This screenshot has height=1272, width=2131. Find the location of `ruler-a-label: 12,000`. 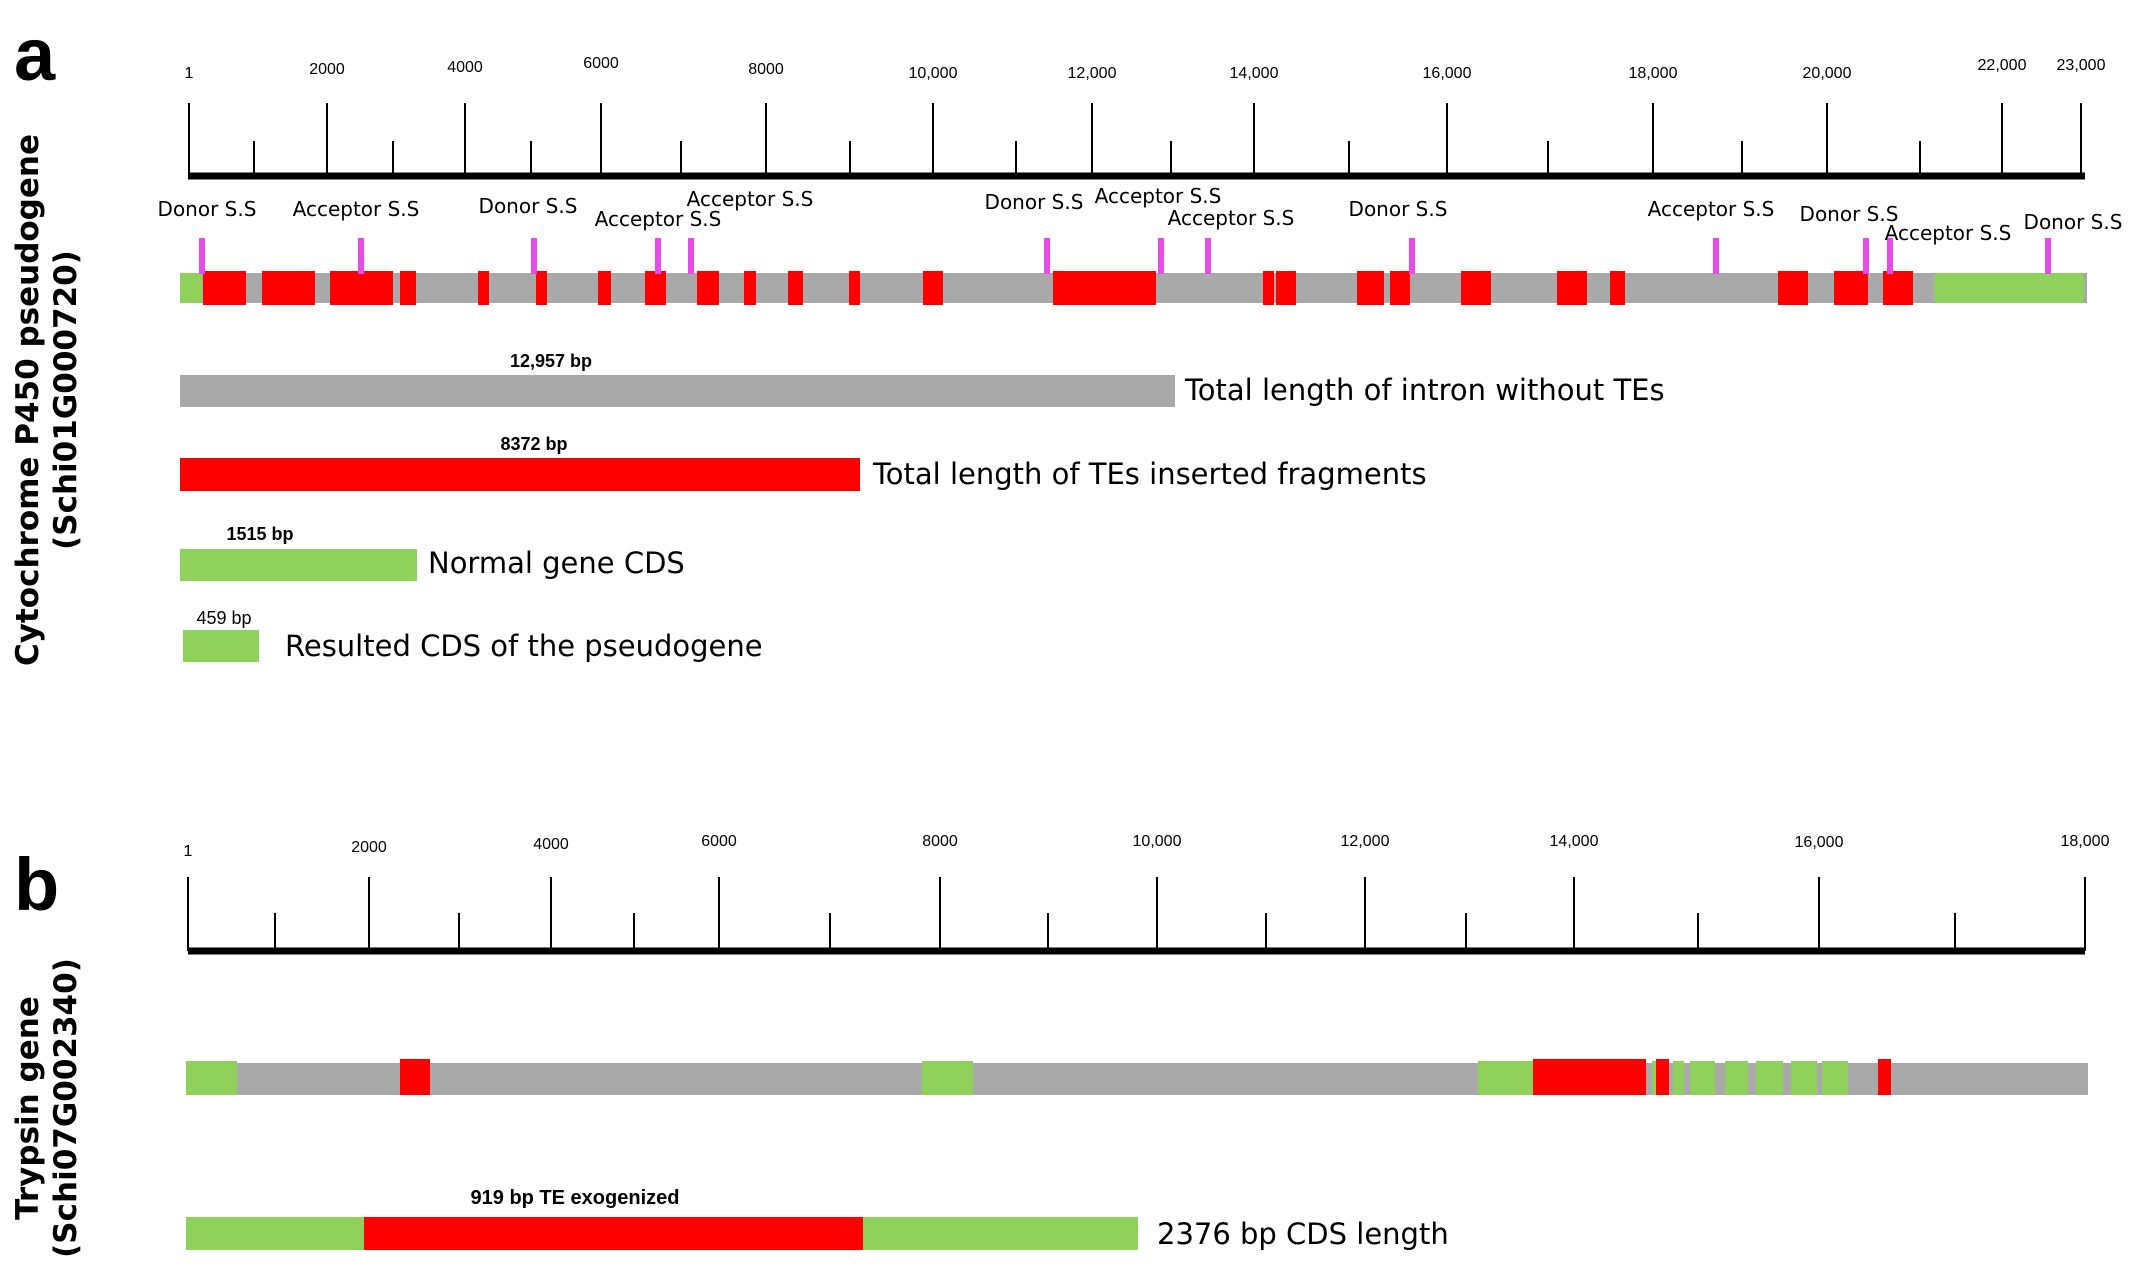

ruler-a-label: 12,000 is located at coordinates (1092, 73).